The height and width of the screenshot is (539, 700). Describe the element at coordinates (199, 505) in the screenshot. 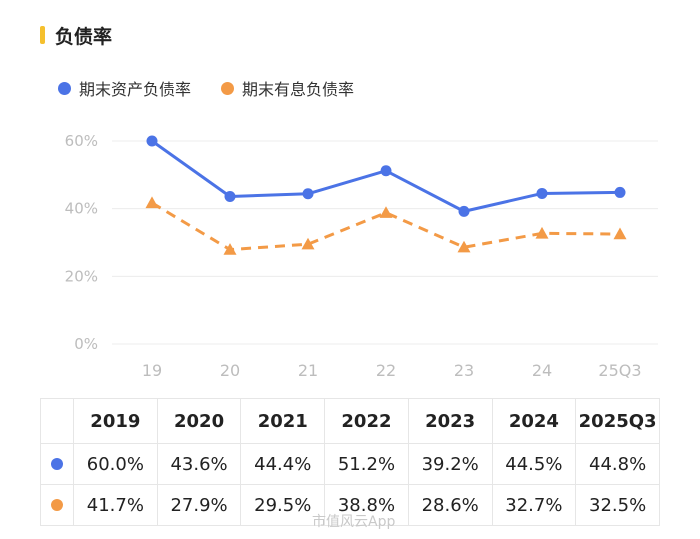

I see `table-cell: 27.9%` at that location.